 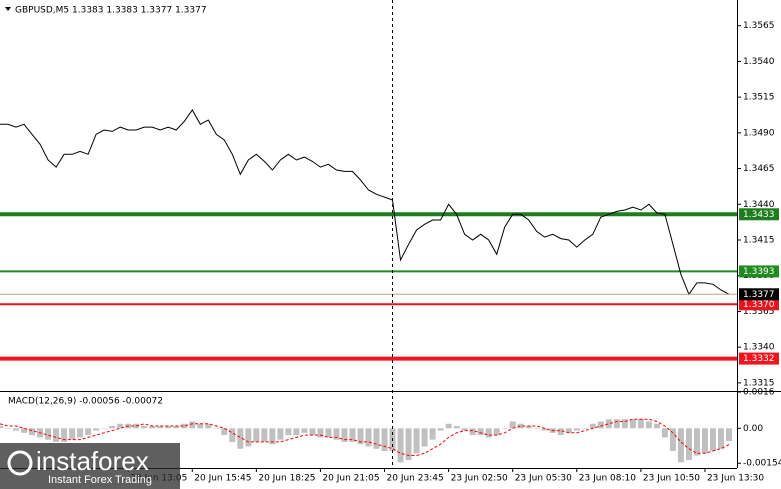 I want to click on y-tick-label: 1.3565, so click(x=759, y=26).